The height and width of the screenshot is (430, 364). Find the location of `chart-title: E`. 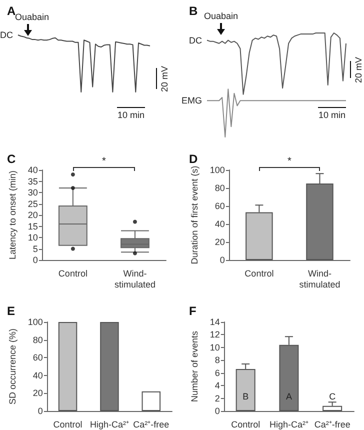

chart-title: E is located at coordinates (11, 311).